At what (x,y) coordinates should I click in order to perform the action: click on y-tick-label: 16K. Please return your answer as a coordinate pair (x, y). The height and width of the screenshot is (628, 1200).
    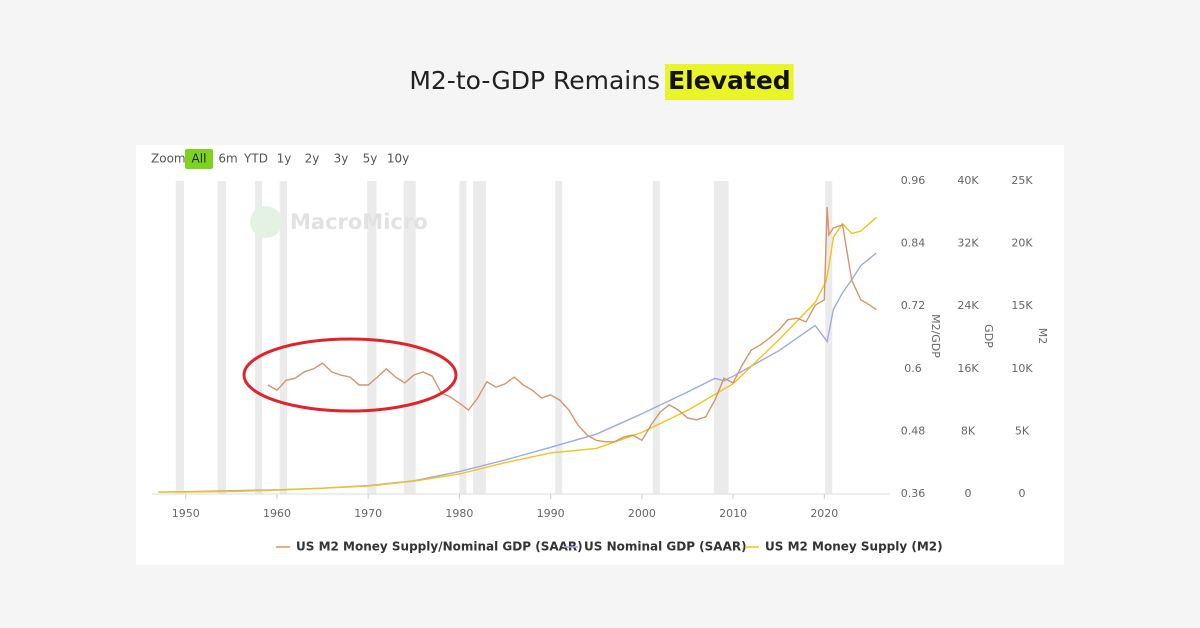
    Looking at the image, I should click on (968, 368).